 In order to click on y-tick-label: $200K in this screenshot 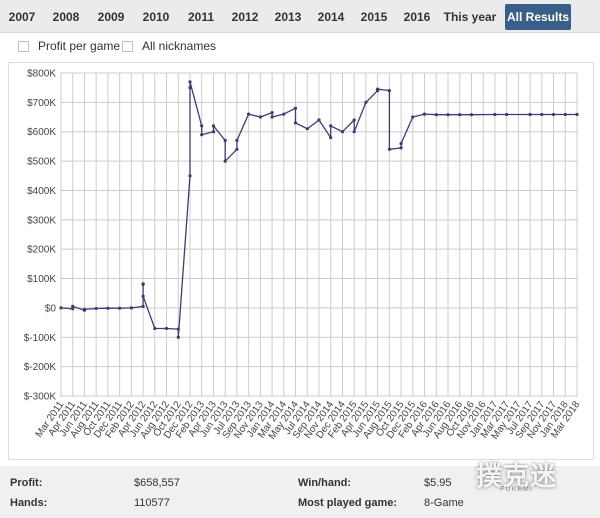, I will do `click(41, 250)`.